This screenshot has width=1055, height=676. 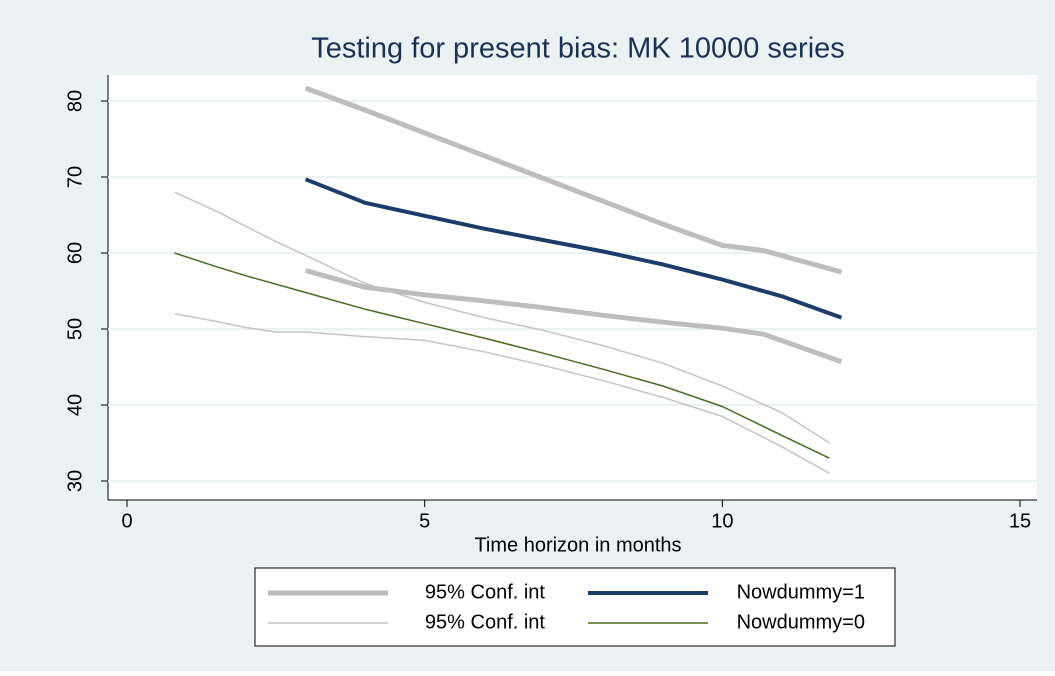 What do you see at coordinates (126, 521) in the screenshot?
I see `x-tick-label: 0` at bounding box center [126, 521].